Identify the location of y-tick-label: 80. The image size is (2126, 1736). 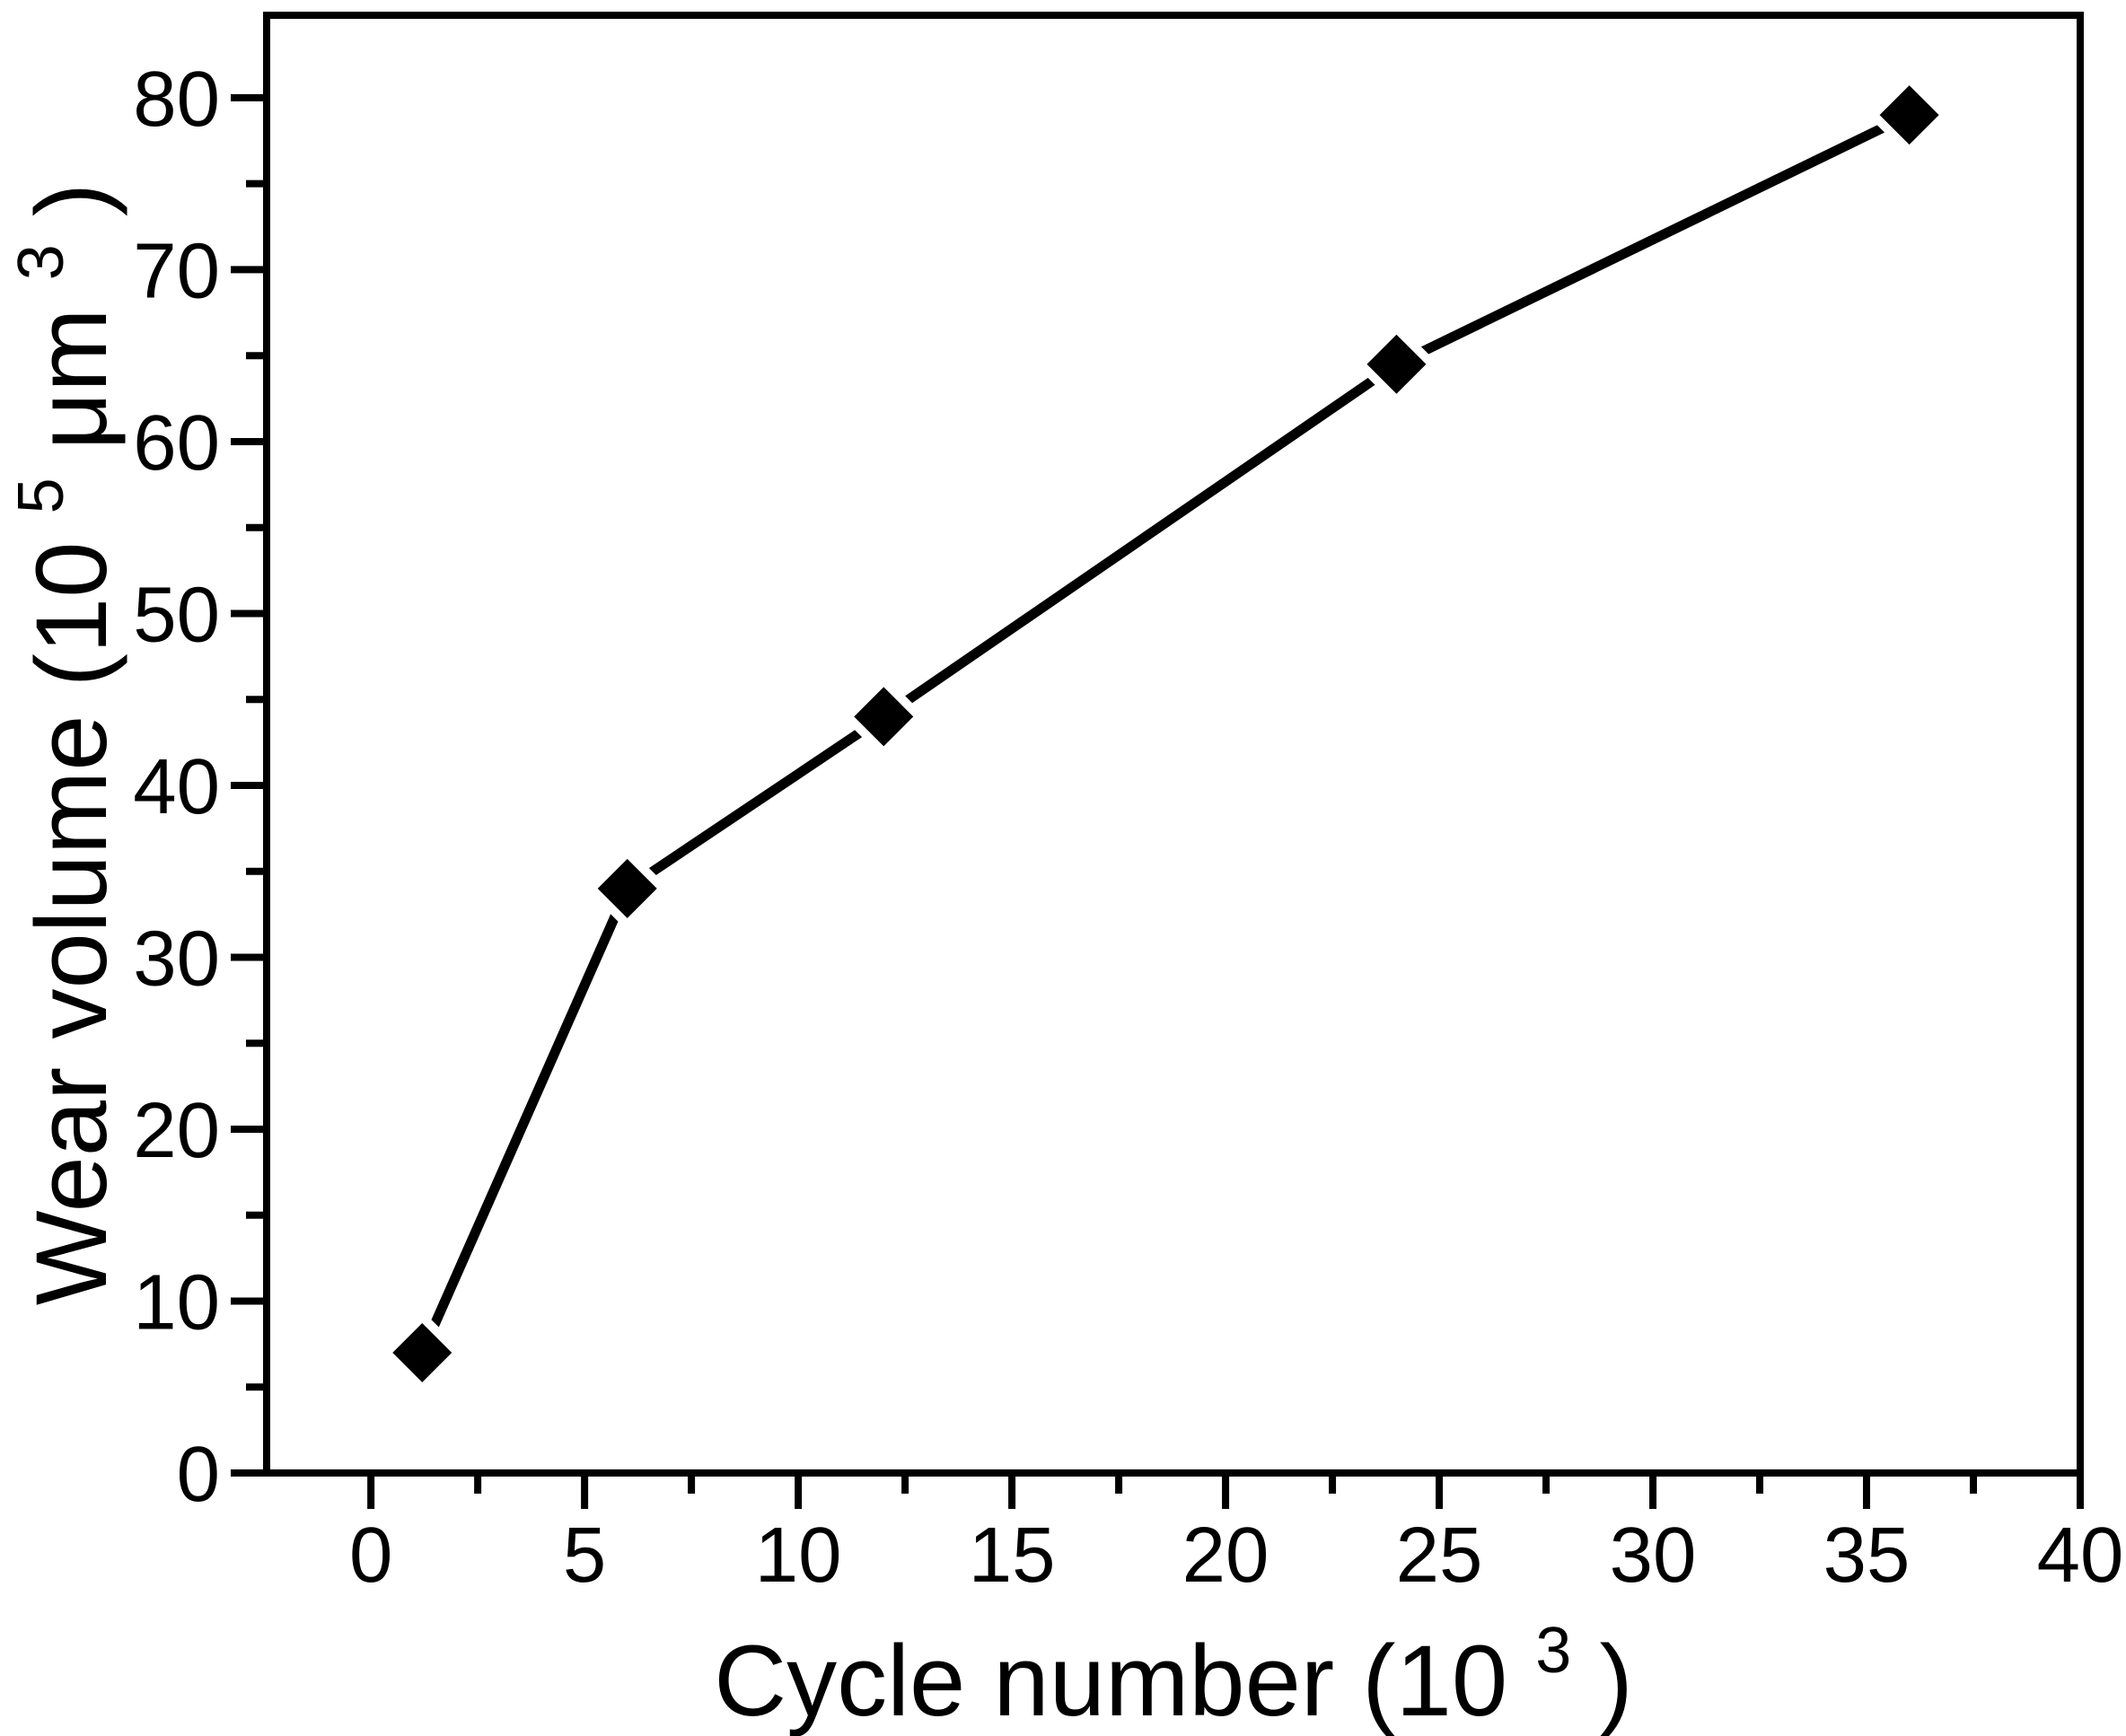
(177, 99).